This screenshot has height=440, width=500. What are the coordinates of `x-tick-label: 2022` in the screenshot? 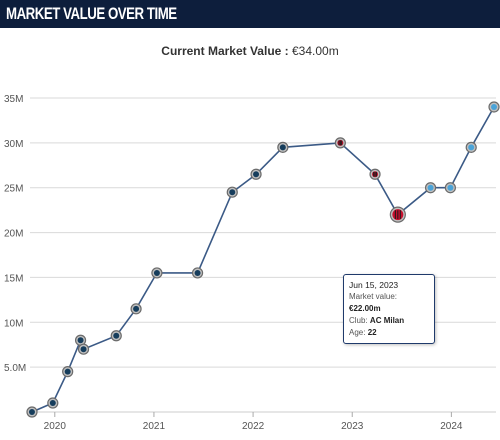 It's located at (253, 426).